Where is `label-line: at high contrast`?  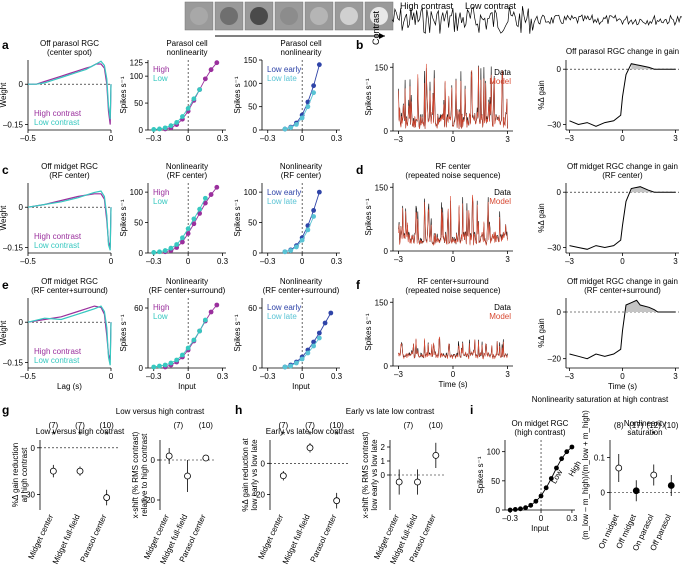
label-line: at high contrast is located at coordinates (24, 474).